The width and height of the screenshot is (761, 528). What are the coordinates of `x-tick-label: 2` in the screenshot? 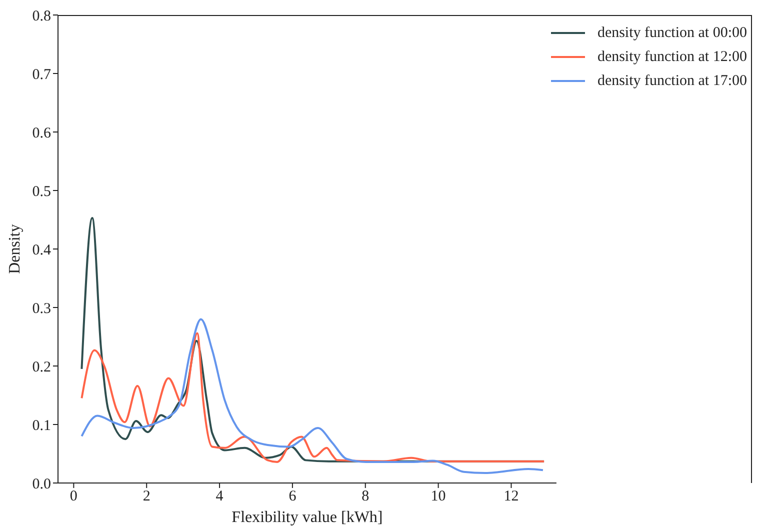 It's located at (146, 496).